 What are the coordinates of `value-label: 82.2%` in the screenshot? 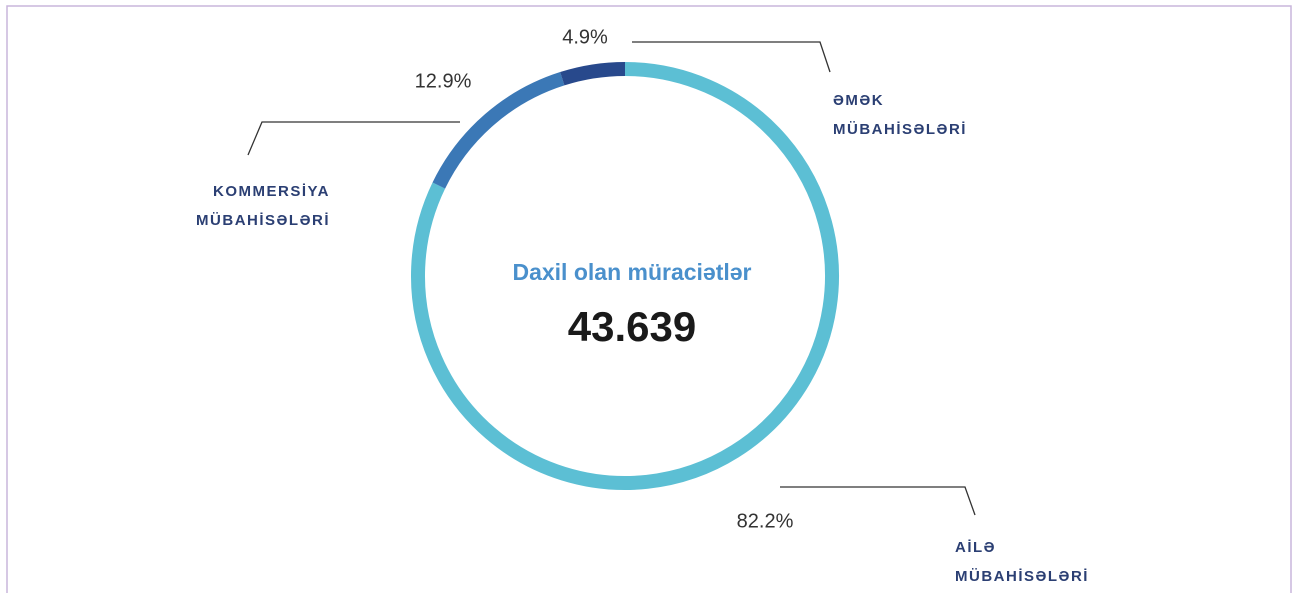 It's located at (765, 521).